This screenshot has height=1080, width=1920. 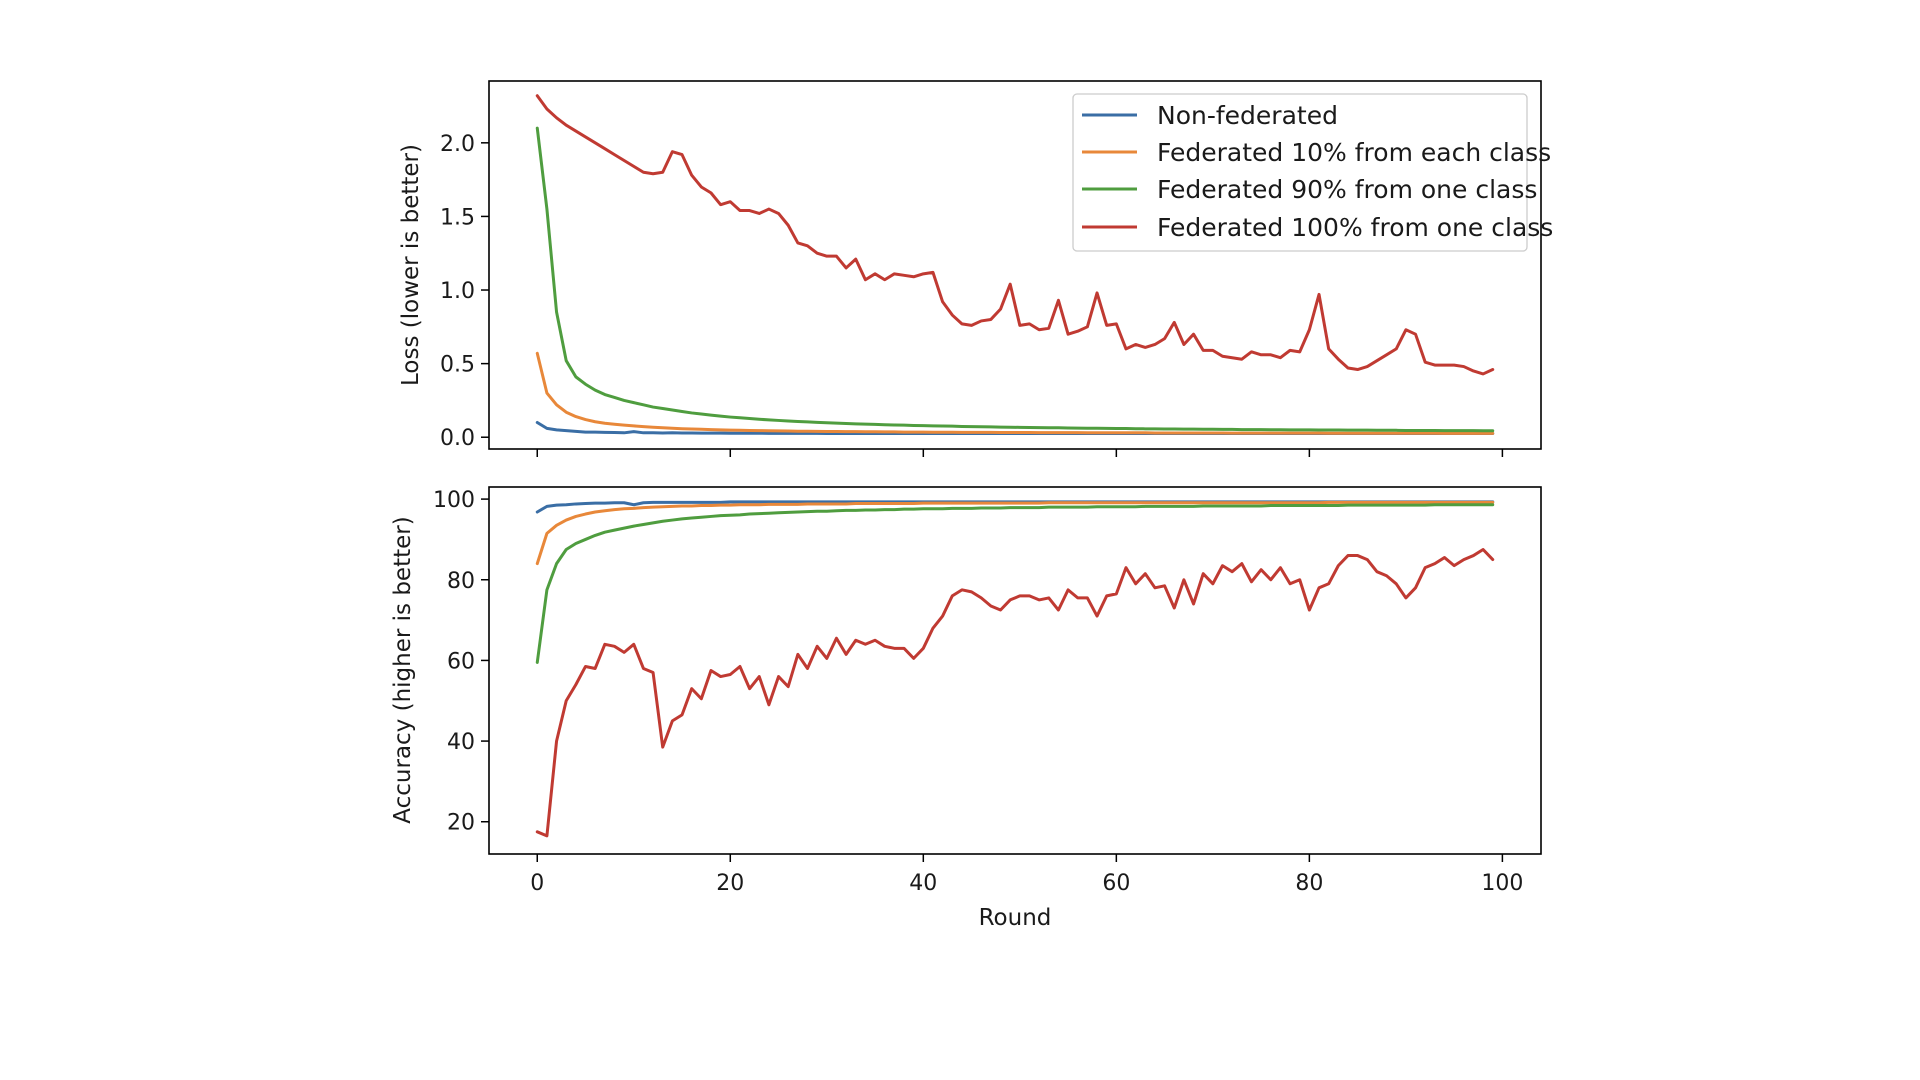 I want to click on legend-entry-federated-10: Federated 10% from each class, so click(x=1316, y=152).